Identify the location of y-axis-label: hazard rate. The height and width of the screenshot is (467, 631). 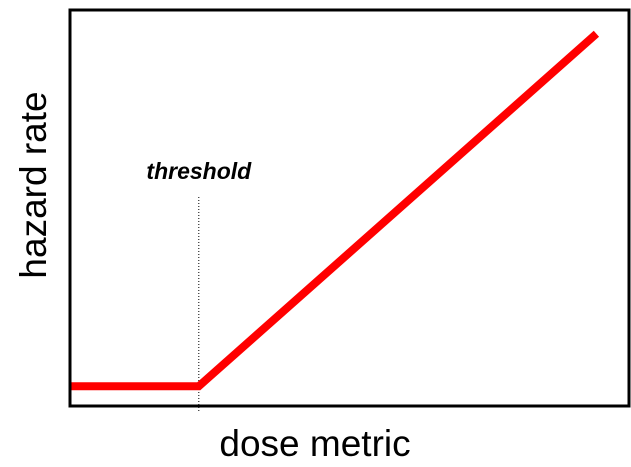
(33, 184).